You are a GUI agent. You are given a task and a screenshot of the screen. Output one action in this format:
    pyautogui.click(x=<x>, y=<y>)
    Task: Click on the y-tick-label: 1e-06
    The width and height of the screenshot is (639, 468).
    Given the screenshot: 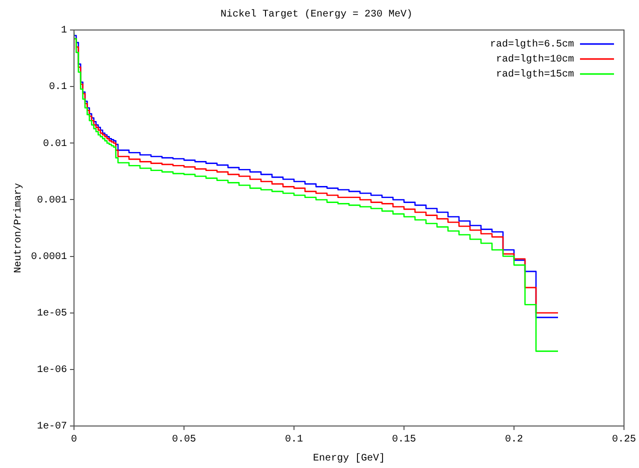 What is the action you would take?
    pyautogui.click(x=52, y=370)
    